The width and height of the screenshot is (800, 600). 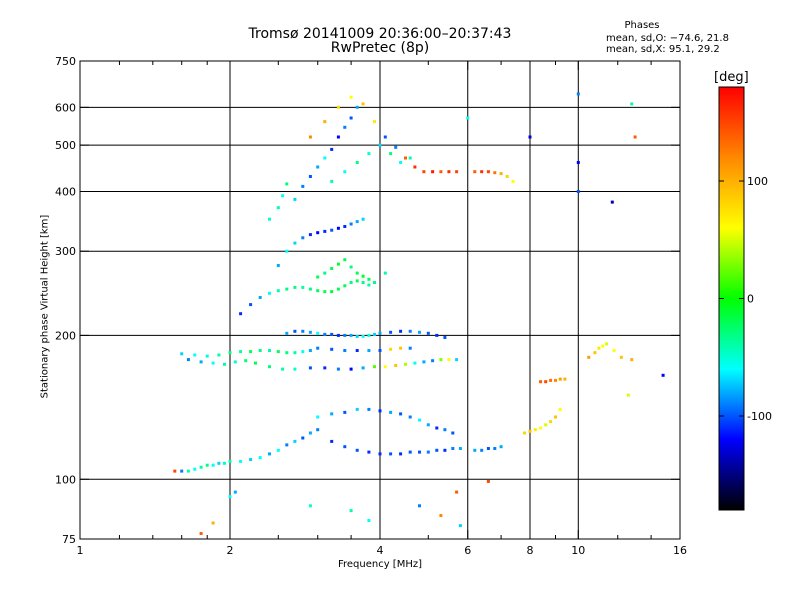 I want to click on x-tick-label: 4, so click(x=380, y=550).